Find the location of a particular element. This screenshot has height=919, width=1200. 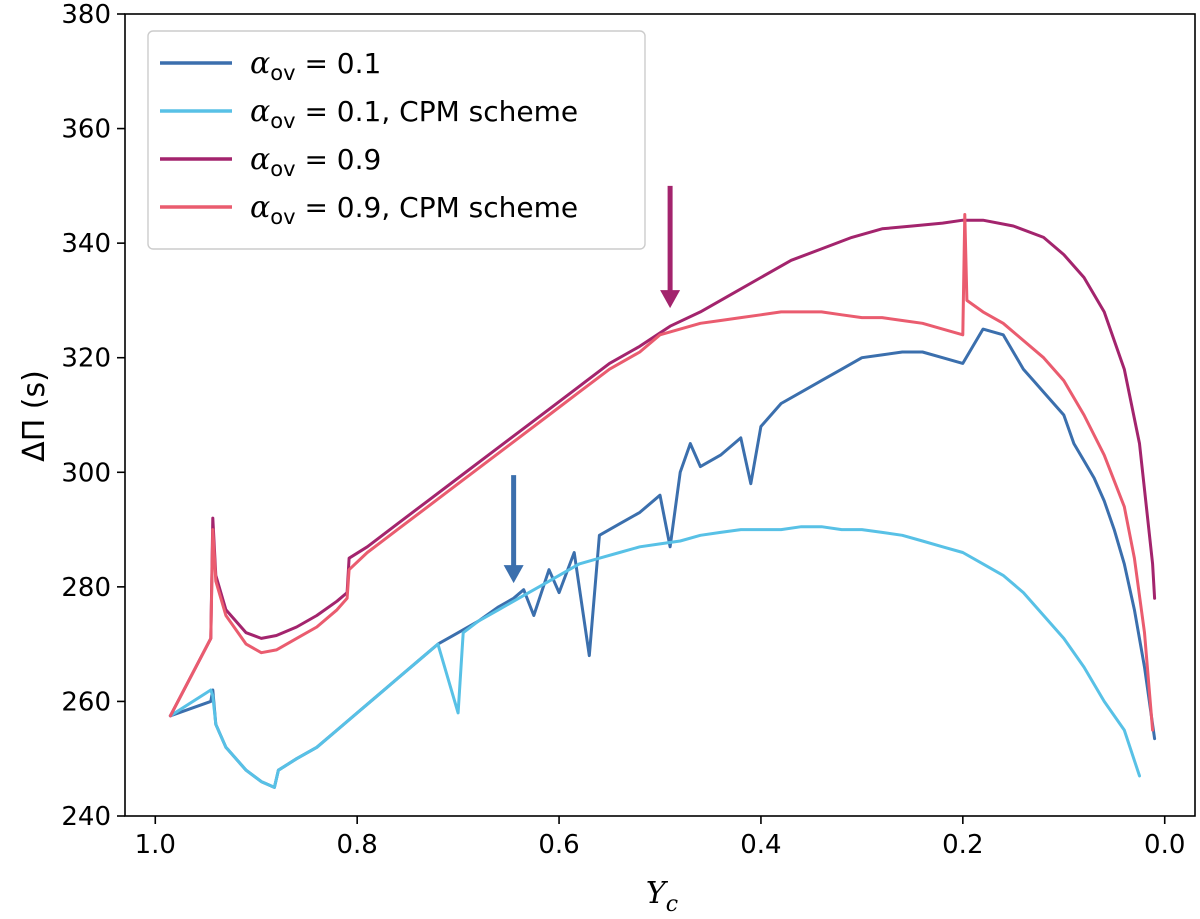

legend-item-2: αov = 0.1, CPM scheme is located at coordinates (369, 113).